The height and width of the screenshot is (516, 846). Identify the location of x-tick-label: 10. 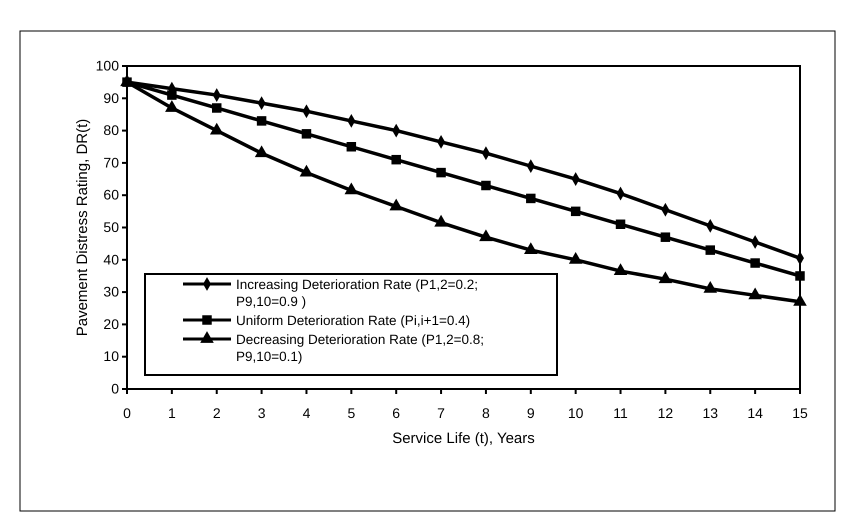
(576, 412).